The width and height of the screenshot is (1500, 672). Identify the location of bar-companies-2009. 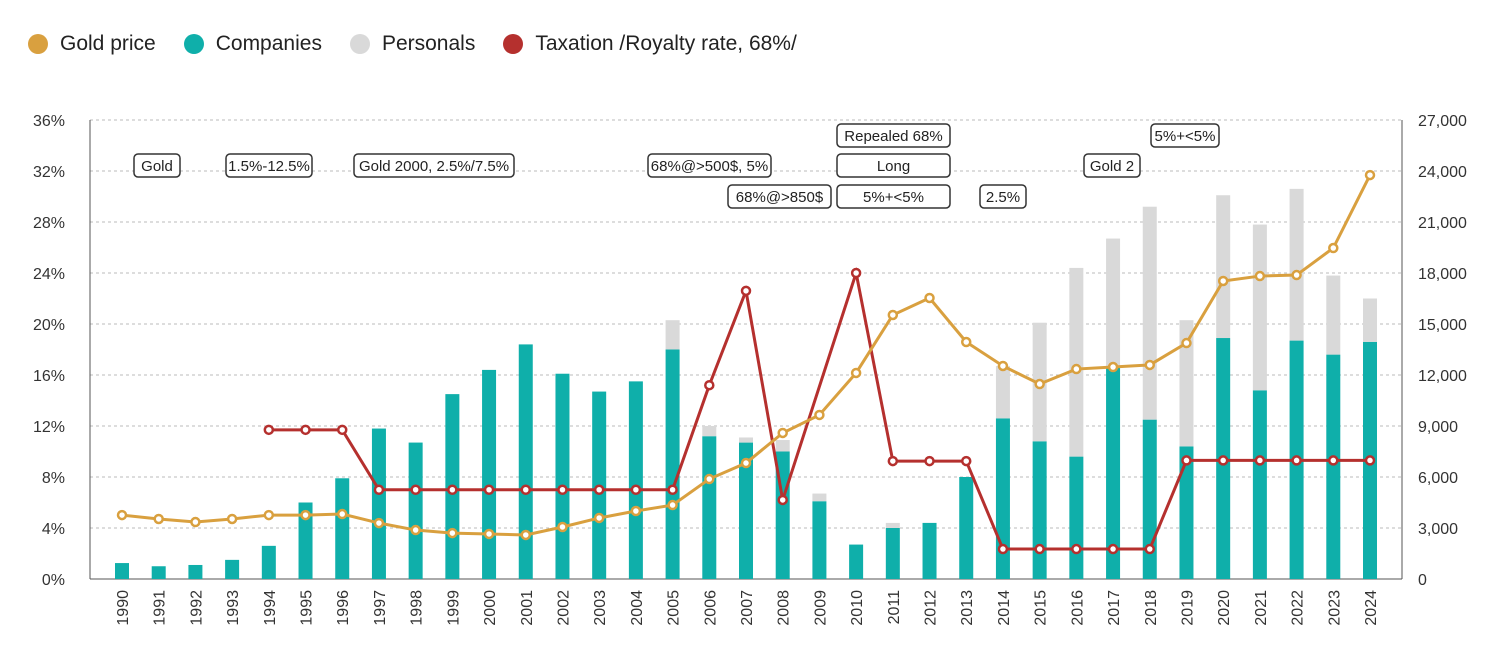
(819, 540).